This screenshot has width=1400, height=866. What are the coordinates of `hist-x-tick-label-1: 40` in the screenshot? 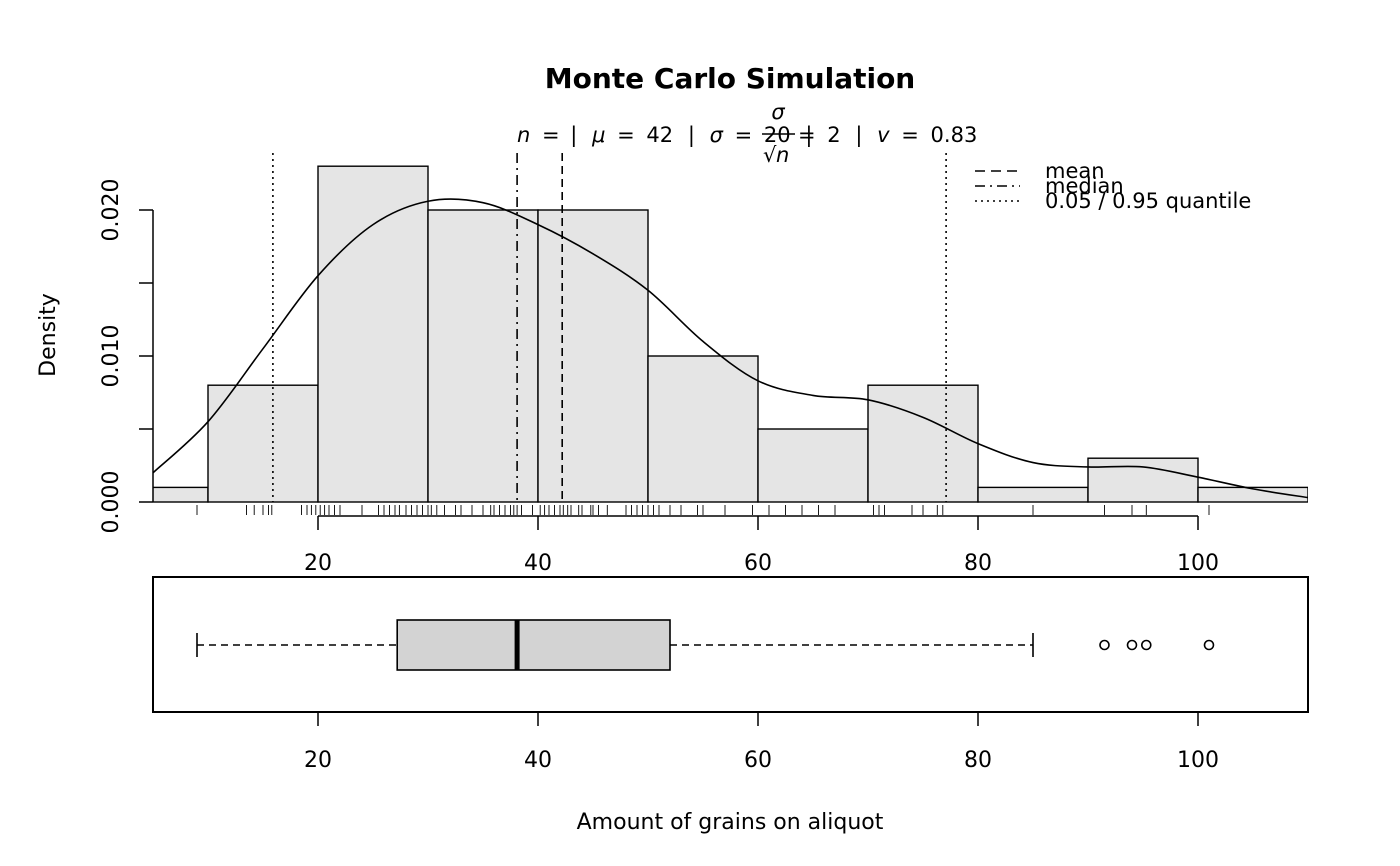 It's located at (538, 563).